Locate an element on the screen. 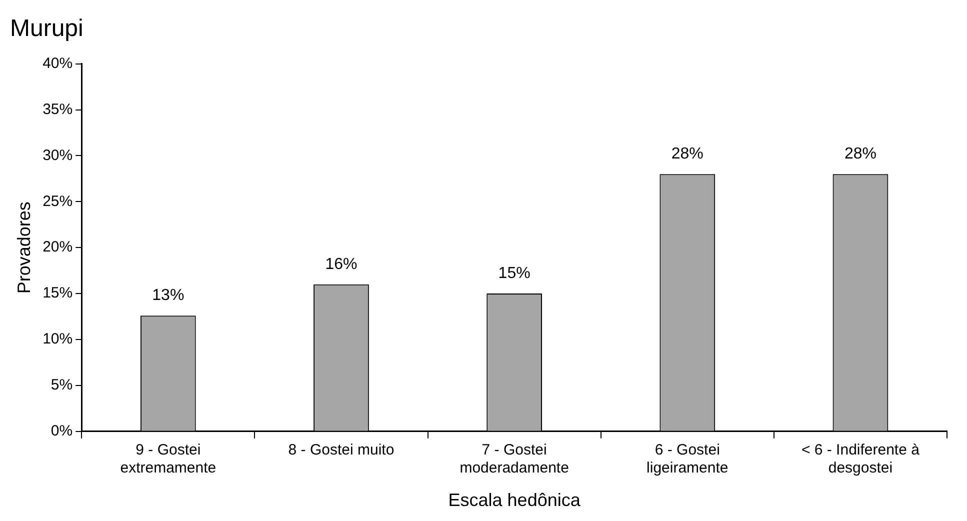 This screenshot has height=521, width=967. data-label: 13% is located at coordinates (168, 295).